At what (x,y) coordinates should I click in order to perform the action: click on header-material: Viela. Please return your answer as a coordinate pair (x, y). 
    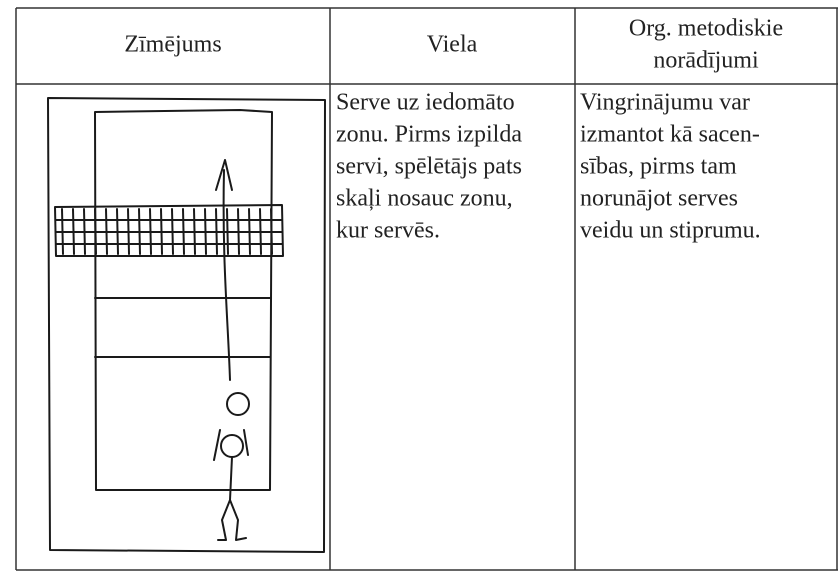
    Looking at the image, I should click on (452, 45).